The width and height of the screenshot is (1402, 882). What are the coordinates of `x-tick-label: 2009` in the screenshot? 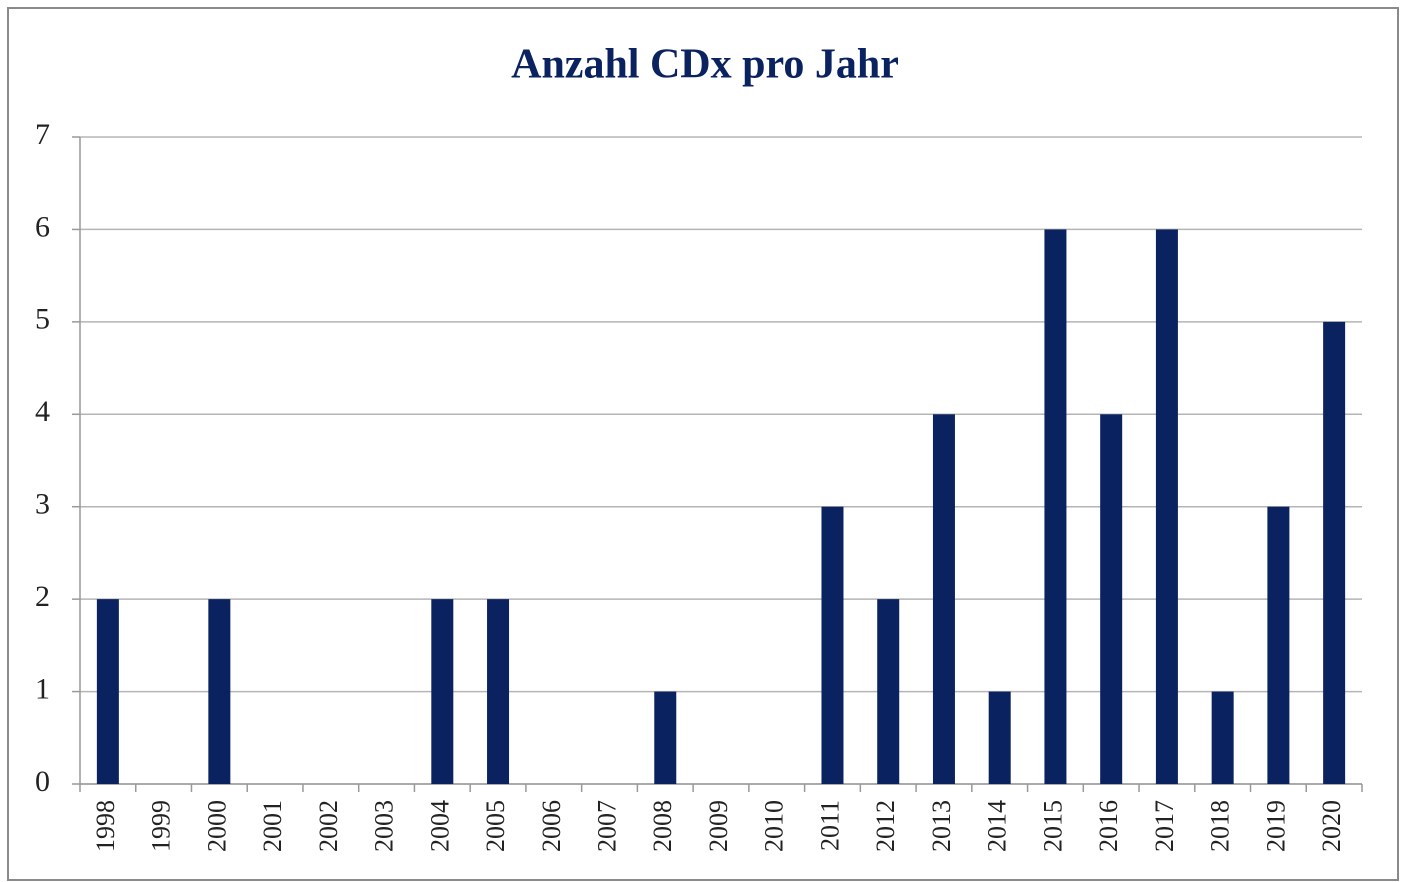 It's located at (718, 826).